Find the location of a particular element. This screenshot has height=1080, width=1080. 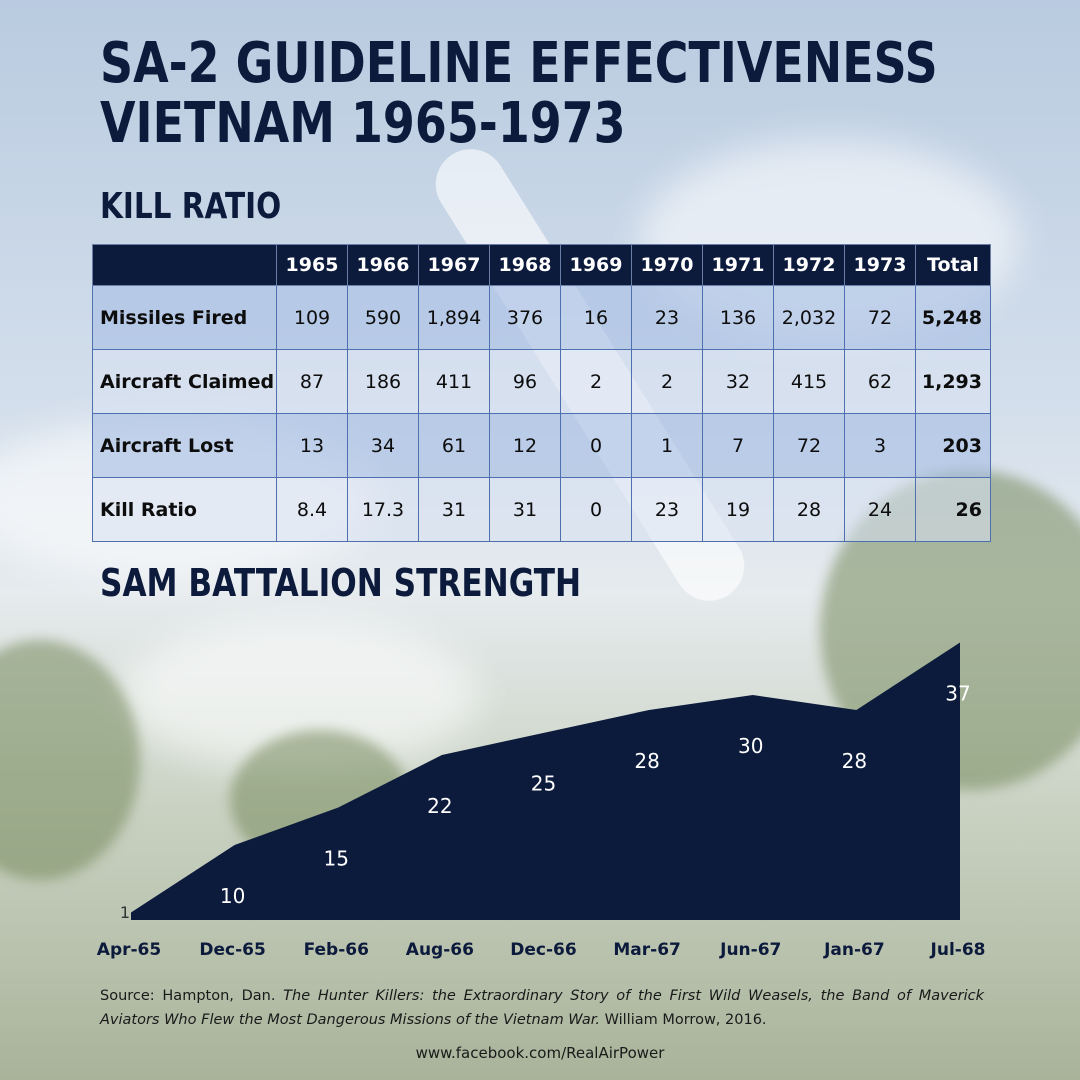

kill-ratio-heading: KILL RATIO is located at coordinates (191, 206).